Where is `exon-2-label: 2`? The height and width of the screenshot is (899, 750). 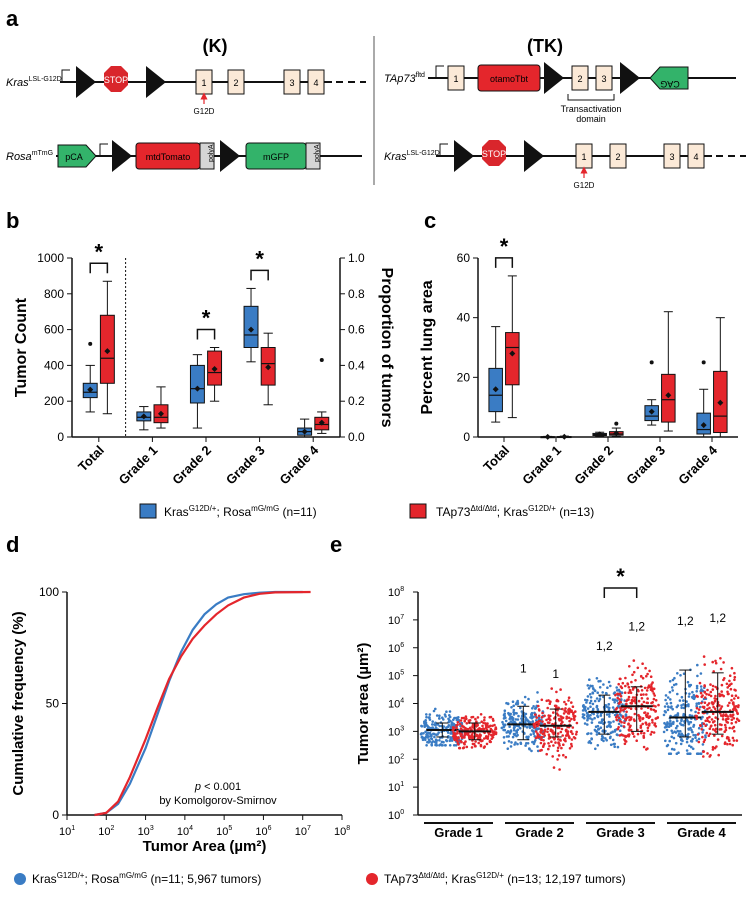 exon-2-label: 2 is located at coordinates (617, 157).